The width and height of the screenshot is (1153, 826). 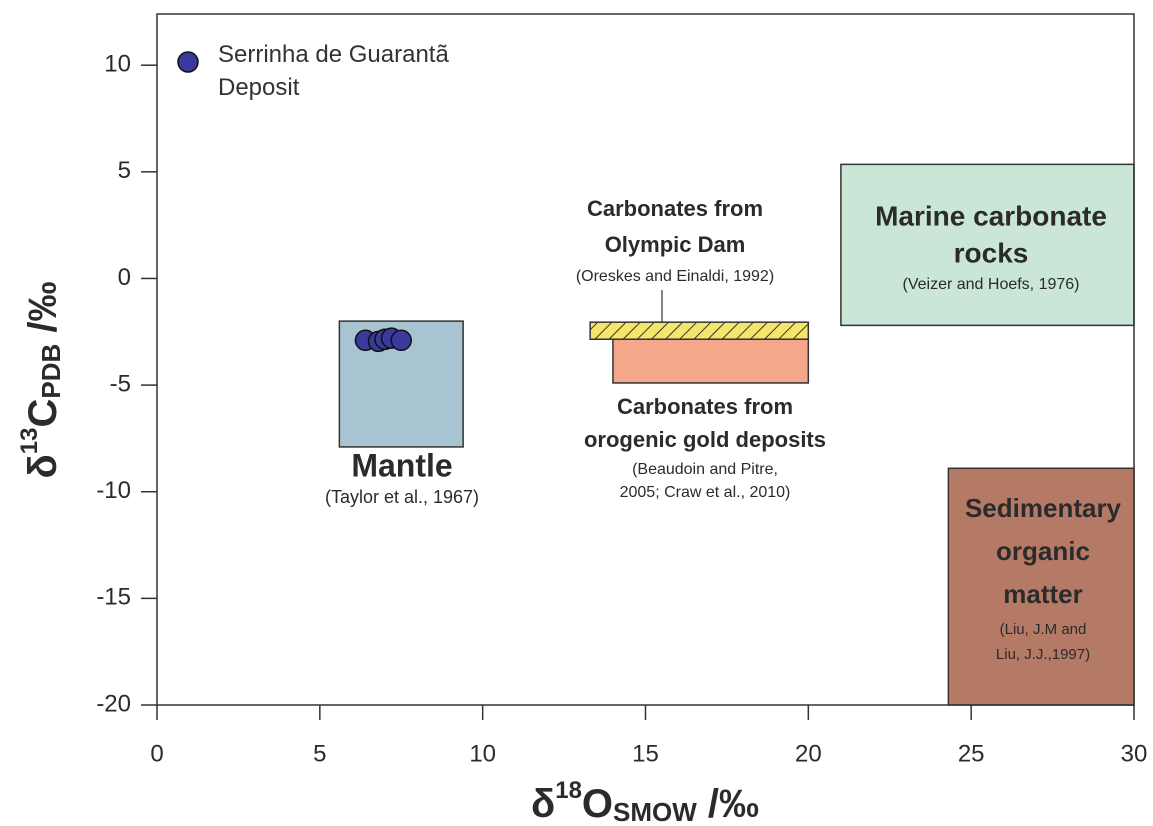 I want to click on region-citation: (Beaudoin and Pitre,, so click(x=705, y=469).